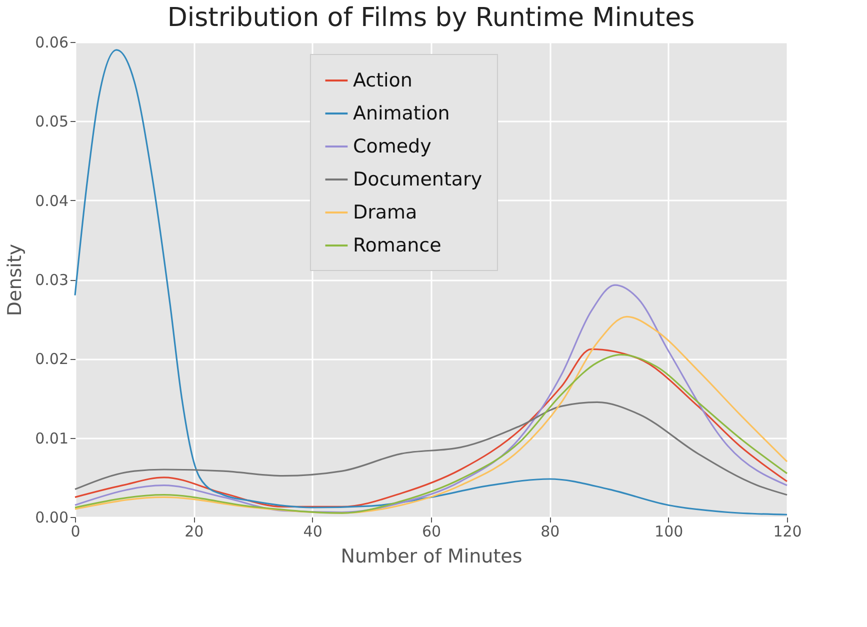  What do you see at coordinates (432, 531) in the screenshot?
I see `x-tick-label: 60` at bounding box center [432, 531].